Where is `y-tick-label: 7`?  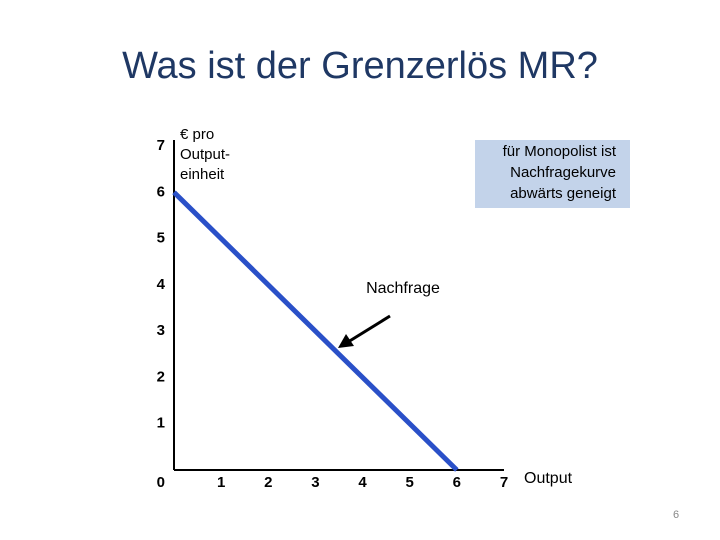
y-tick-label: 7 is located at coordinates (161, 145).